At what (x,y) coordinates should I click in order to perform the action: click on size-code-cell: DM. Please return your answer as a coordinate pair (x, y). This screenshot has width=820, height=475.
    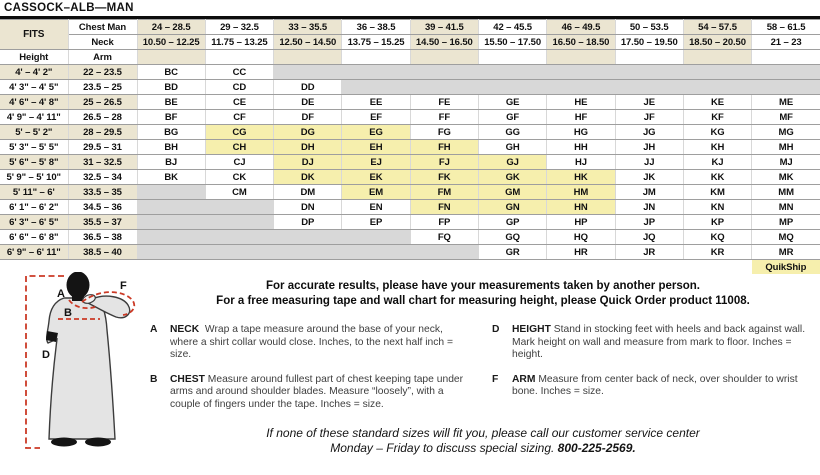
    Looking at the image, I should click on (308, 192).